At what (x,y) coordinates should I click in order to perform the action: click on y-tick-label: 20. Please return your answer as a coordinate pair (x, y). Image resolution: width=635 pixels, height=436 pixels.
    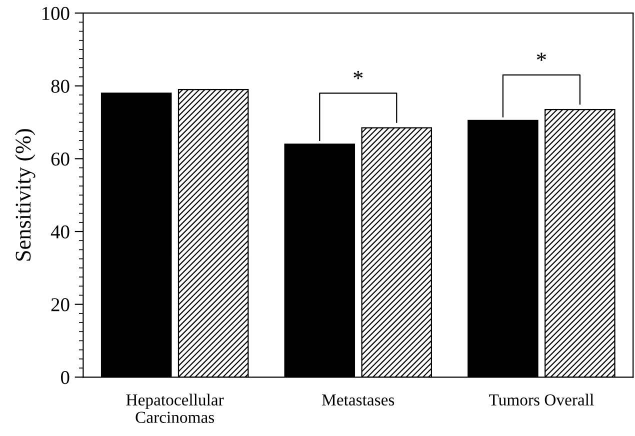
    Looking at the image, I should click on (60, 305).